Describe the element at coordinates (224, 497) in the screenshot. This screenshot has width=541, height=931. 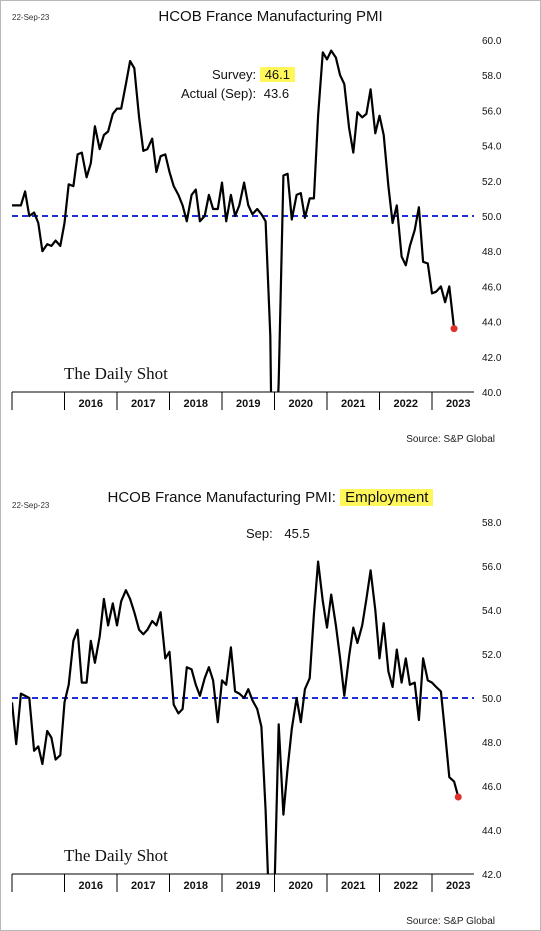
I see `chart-title-text: HCOB France Manufacturing PMI:` at that location.